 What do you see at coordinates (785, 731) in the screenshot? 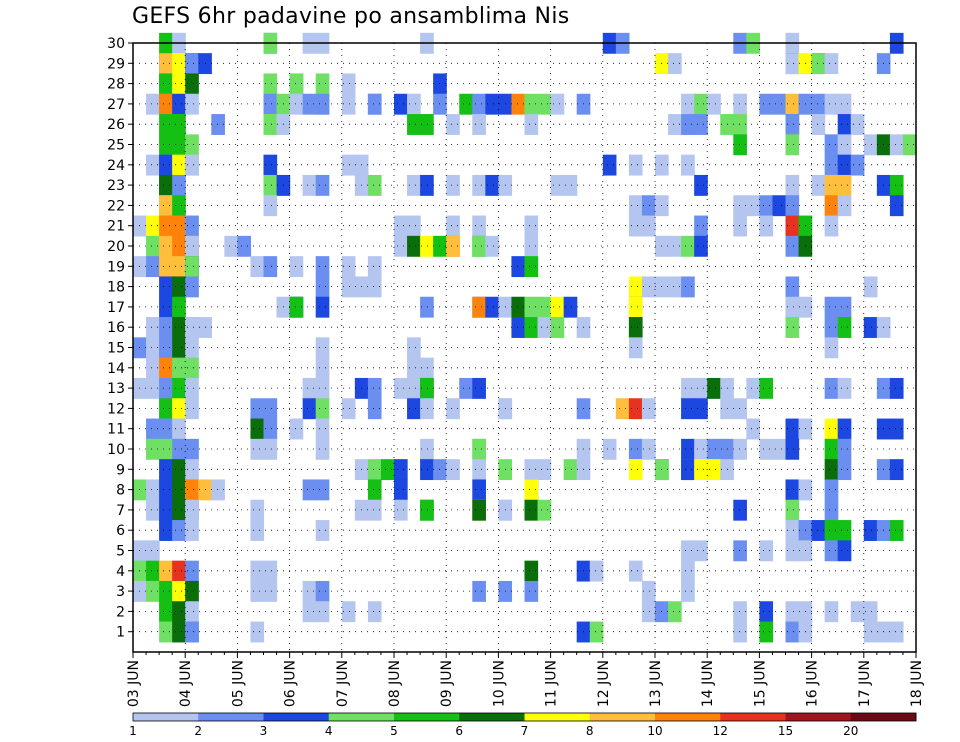
I see `colorbar-label: 15` at bounding box center [785, 731].